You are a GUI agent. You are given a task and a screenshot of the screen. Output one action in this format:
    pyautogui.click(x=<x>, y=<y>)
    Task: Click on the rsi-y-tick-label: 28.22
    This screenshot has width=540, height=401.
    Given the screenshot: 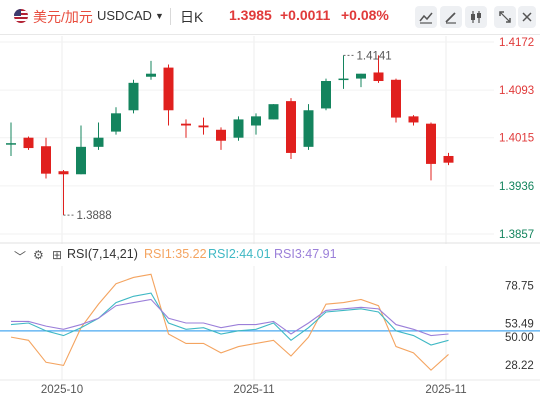 What is the action you would take?
    pyautogui.click(x=519, y=366)
    